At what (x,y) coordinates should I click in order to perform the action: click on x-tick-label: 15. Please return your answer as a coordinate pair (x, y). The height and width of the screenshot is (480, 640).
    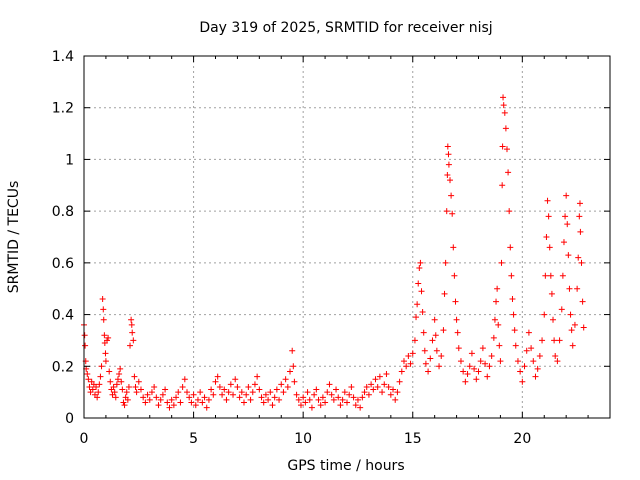
    Looking at the image, I should click on (413, 439).